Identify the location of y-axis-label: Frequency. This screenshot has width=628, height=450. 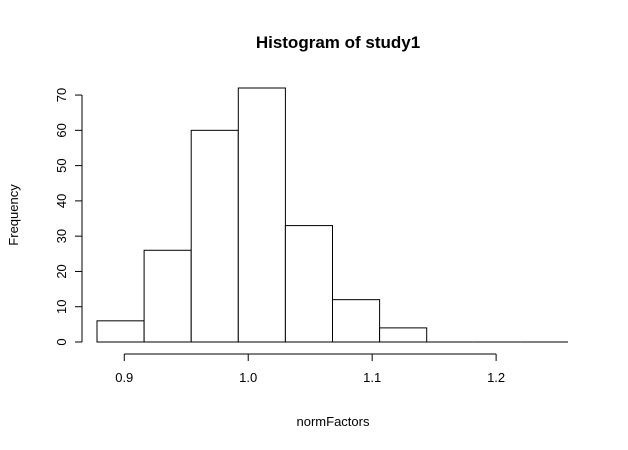
(13, 215).